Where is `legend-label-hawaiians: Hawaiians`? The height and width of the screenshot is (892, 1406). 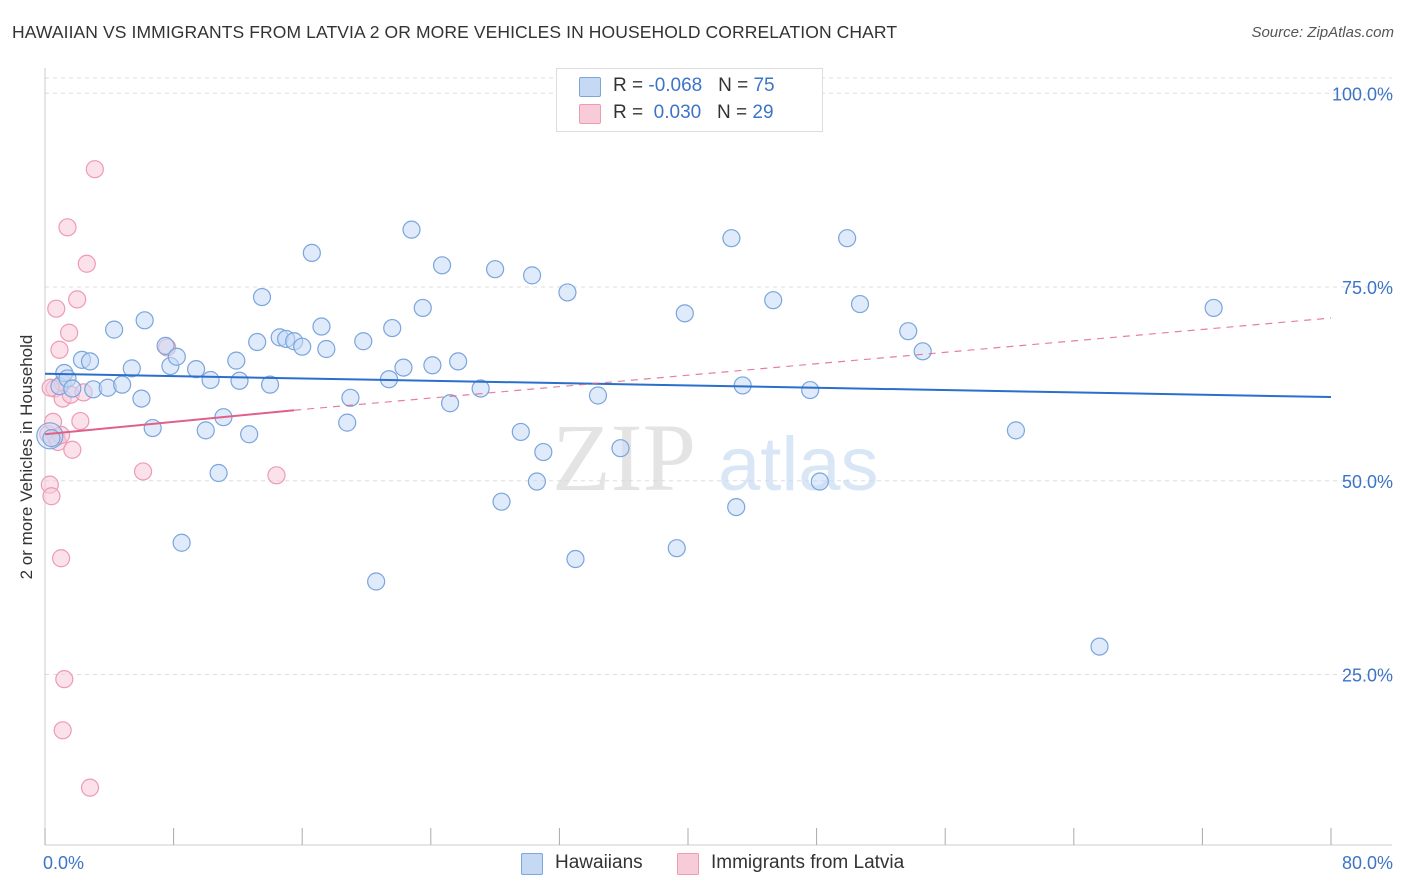
legend-label-hawaiians: Hawaiians is located at coordinates (599, 862).